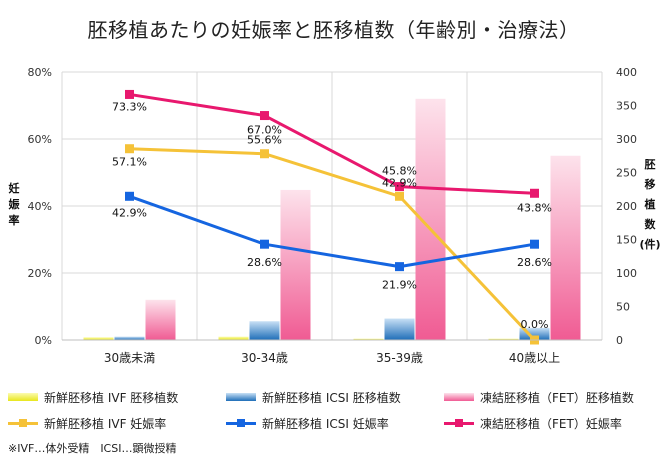  I want to click on y-left-axis-title-char: 率, so click(14, 220).